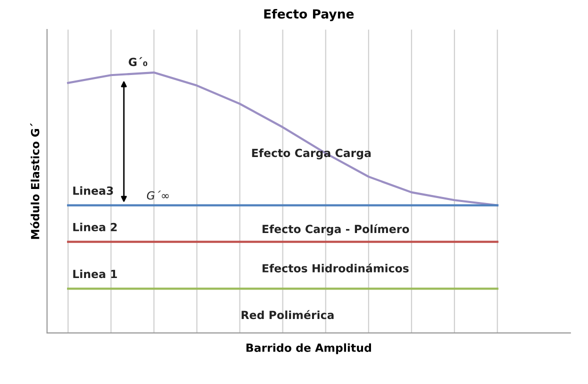  What do you see at coordinates (35, 181) in the screenshot?
I see `y-axis-title: Módulo Elastico G´` at bounding box center [35, 181].